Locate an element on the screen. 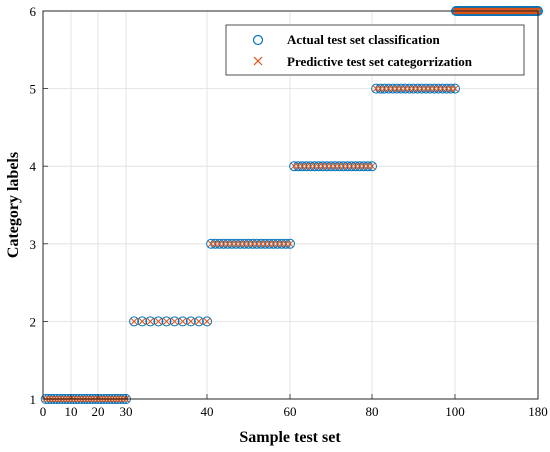  y-tick-label: 6 is located at coordinates (33, 11).